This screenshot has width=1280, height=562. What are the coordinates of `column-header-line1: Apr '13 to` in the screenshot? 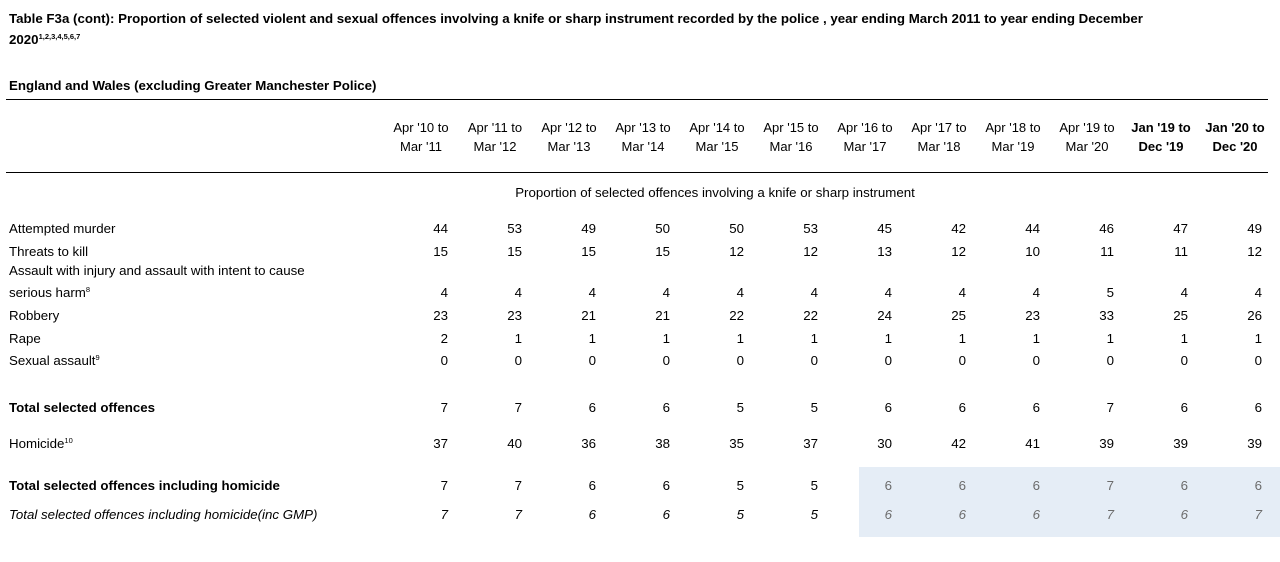 It's located at (643, 127).